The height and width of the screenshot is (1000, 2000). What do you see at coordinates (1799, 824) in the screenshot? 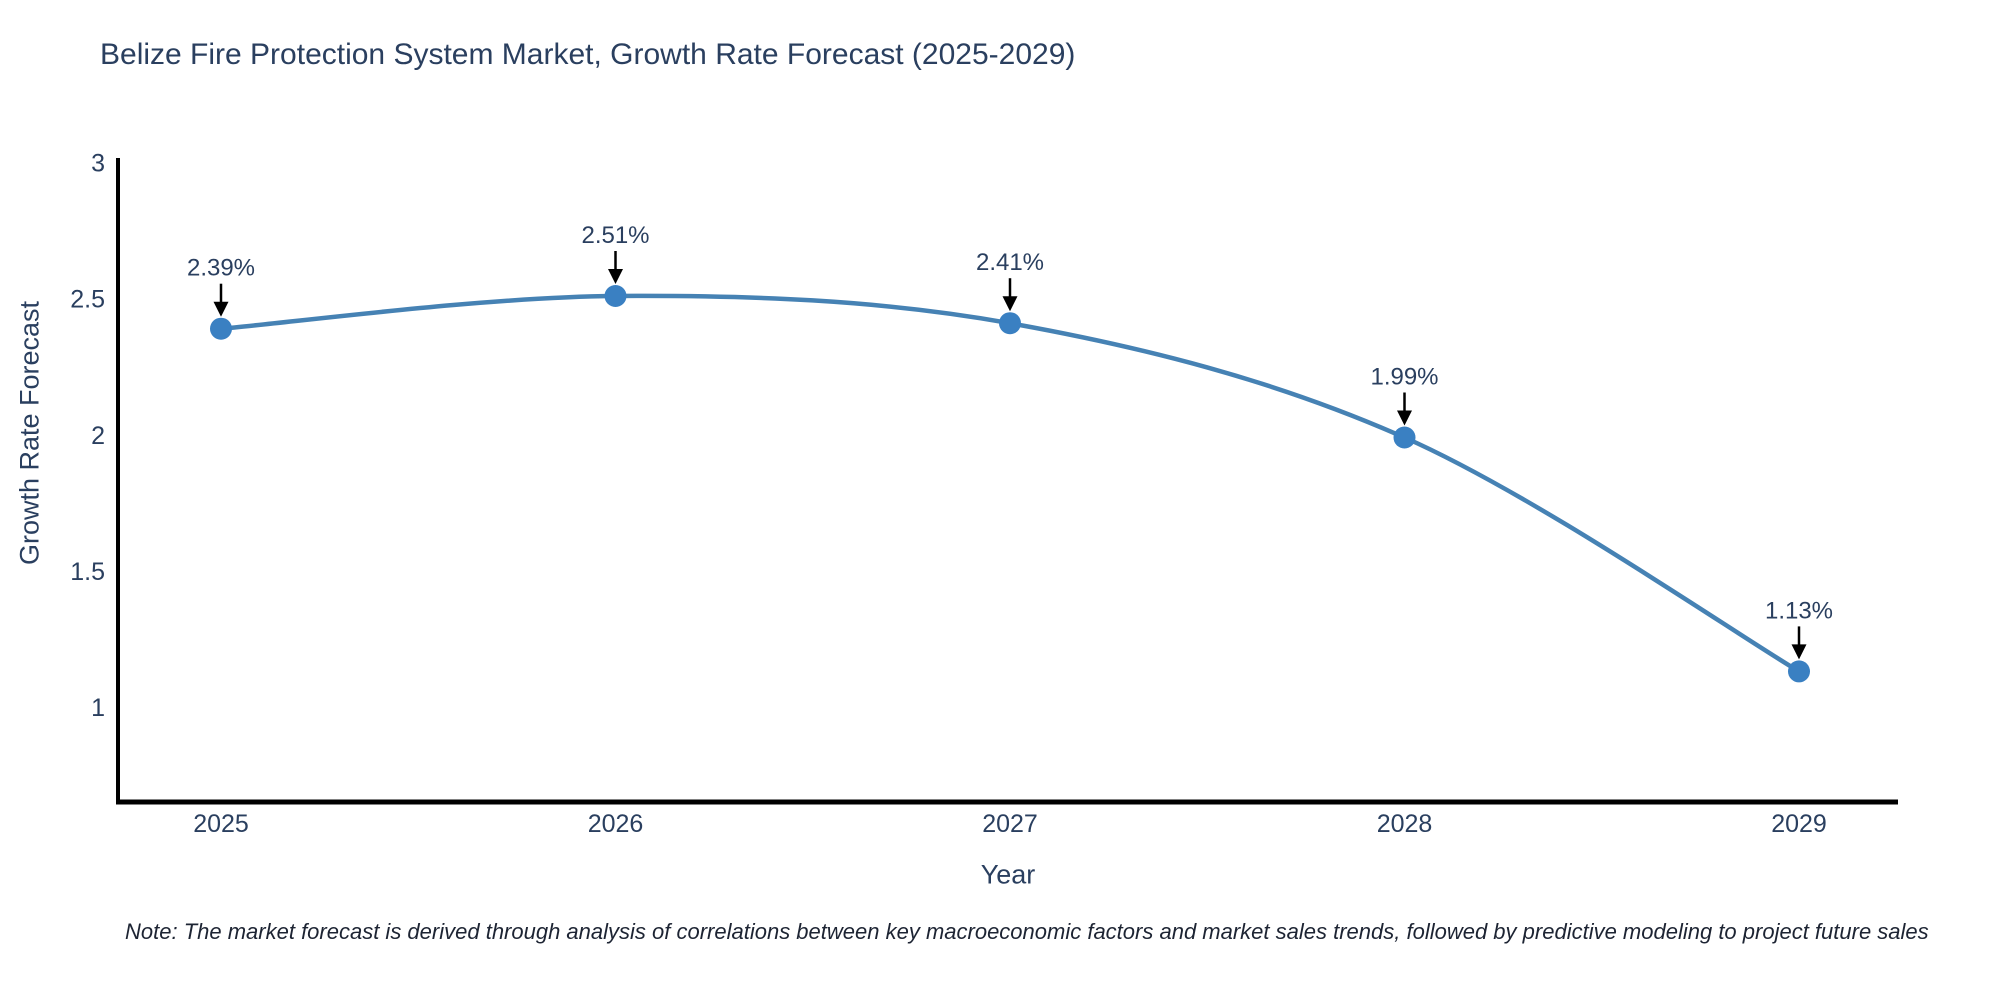
I see `x-tick-label: 2029` at bounding box center [1799, 824].